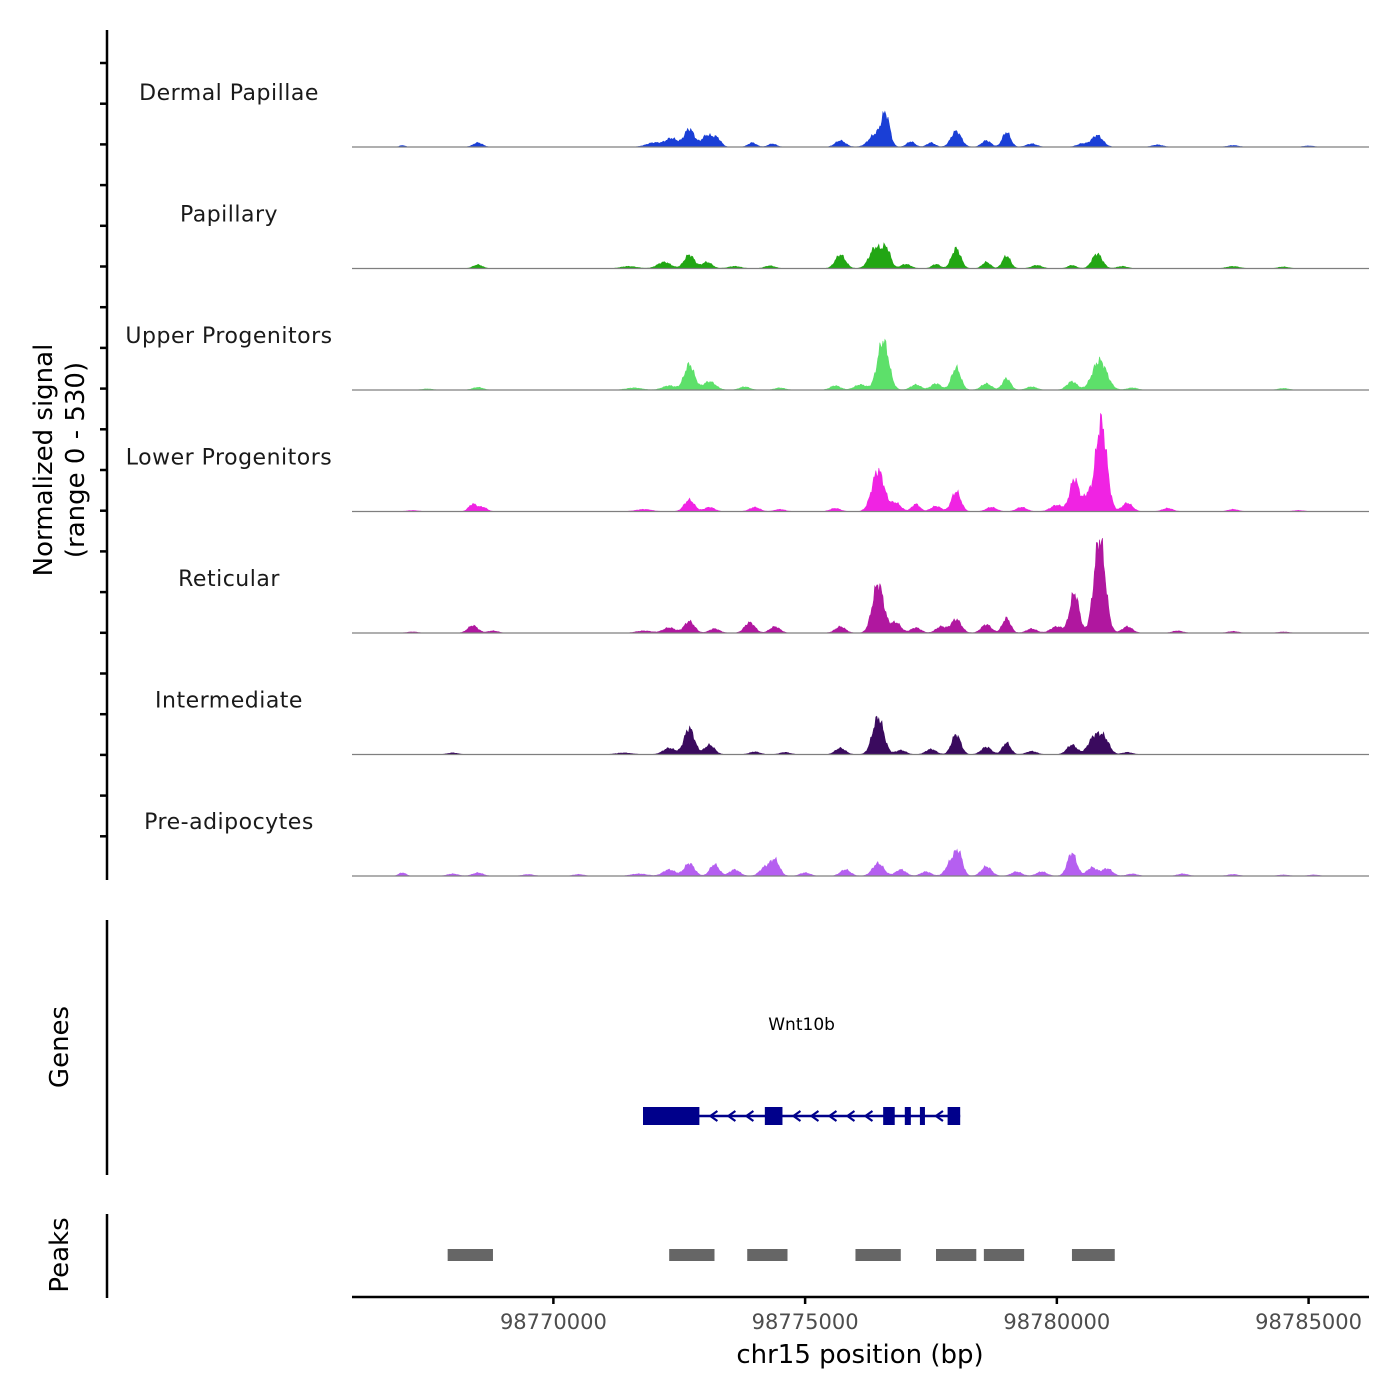 Image resolution: width=1400 pixels, height=1400 pixels. What do you see at coordinates (801, 1025) in the screenshot?
I see `gene-name-label: Wnt10b` at bounding box center [801, 1025].